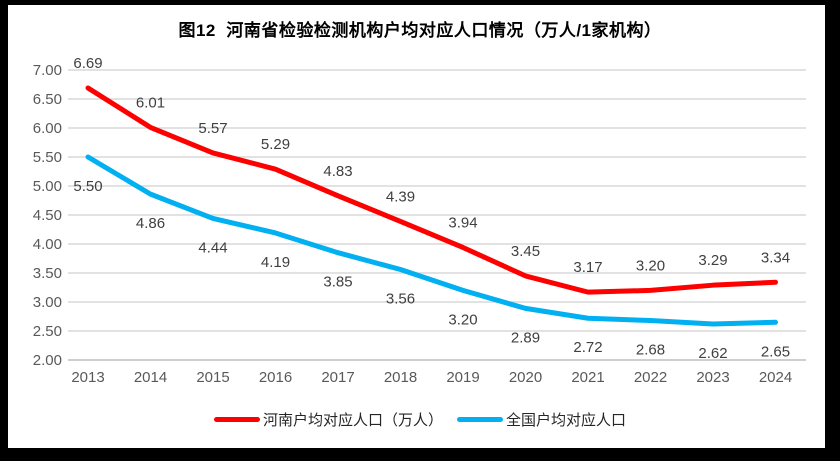 This screenshot has width=840, height=461. Describe the element at coordinates (275, 144) in the screenshot. I see `data-label: 5.29` at that location.